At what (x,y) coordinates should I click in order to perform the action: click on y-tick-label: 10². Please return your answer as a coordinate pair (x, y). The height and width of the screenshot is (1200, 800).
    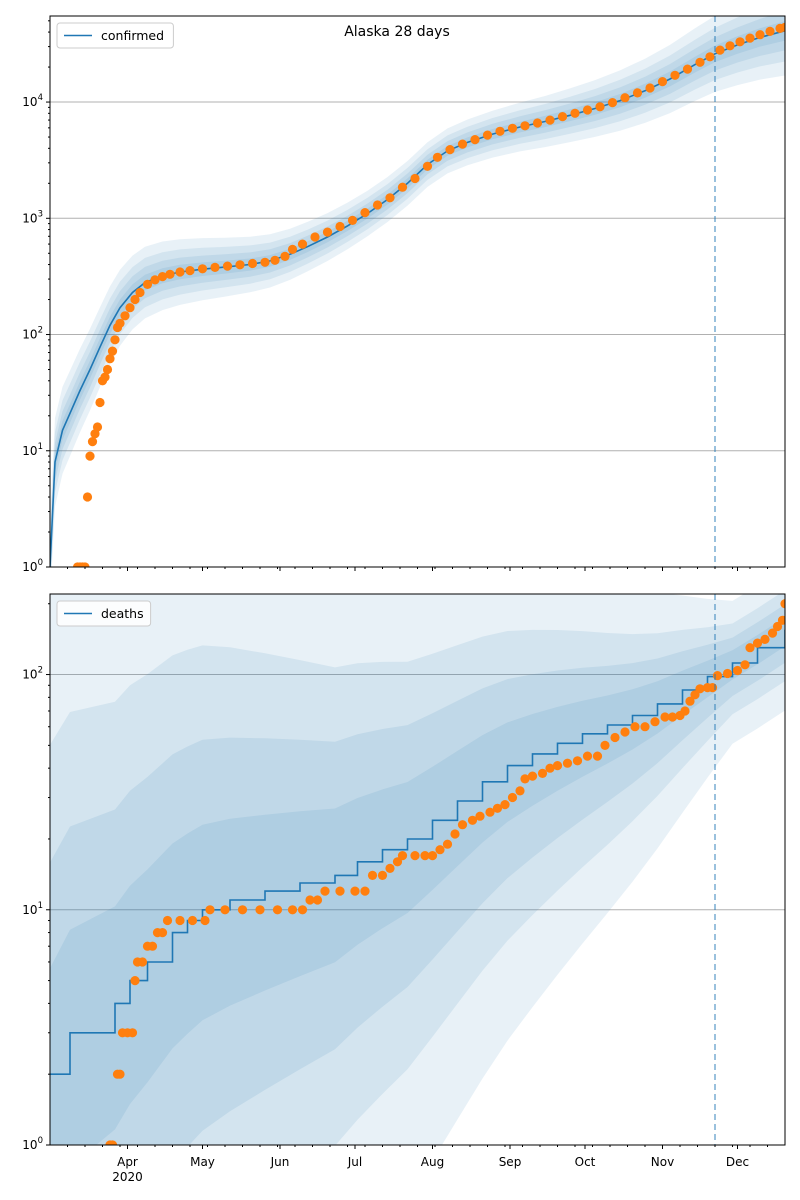
    Looking at the image, I should click on (32, 334).